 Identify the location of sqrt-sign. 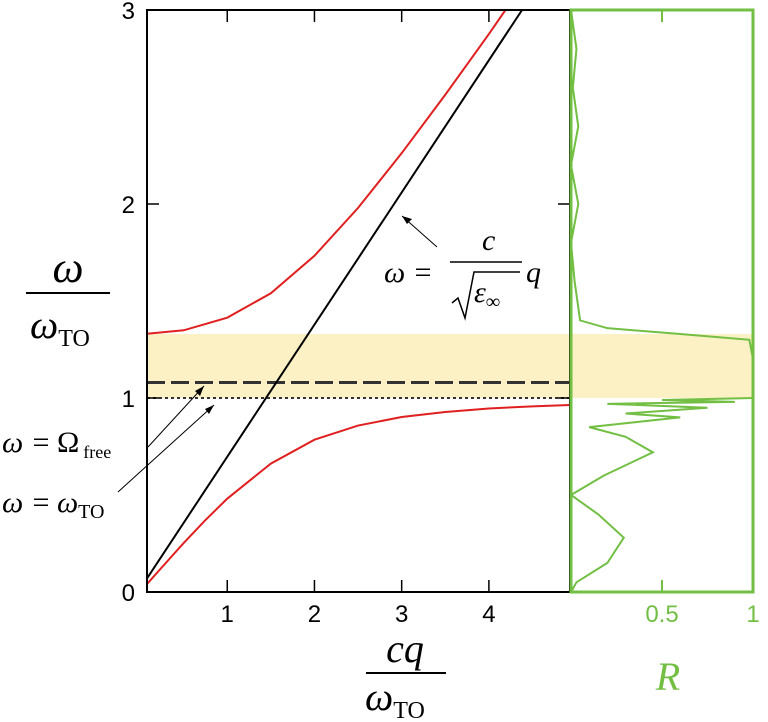
(485, 296).